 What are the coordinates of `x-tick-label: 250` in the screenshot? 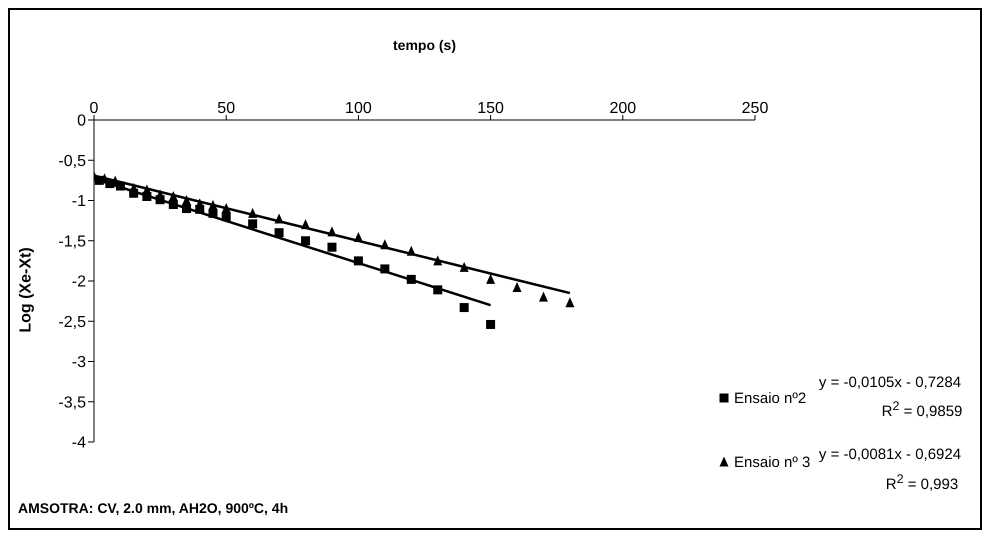 It's located at (755, 108).